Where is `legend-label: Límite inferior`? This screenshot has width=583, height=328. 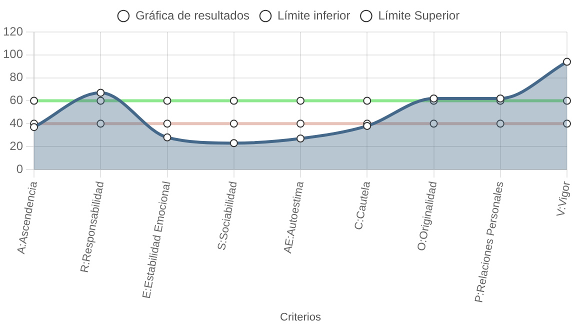
legend-label: Límite inferior is located at coordinates (314, 15).